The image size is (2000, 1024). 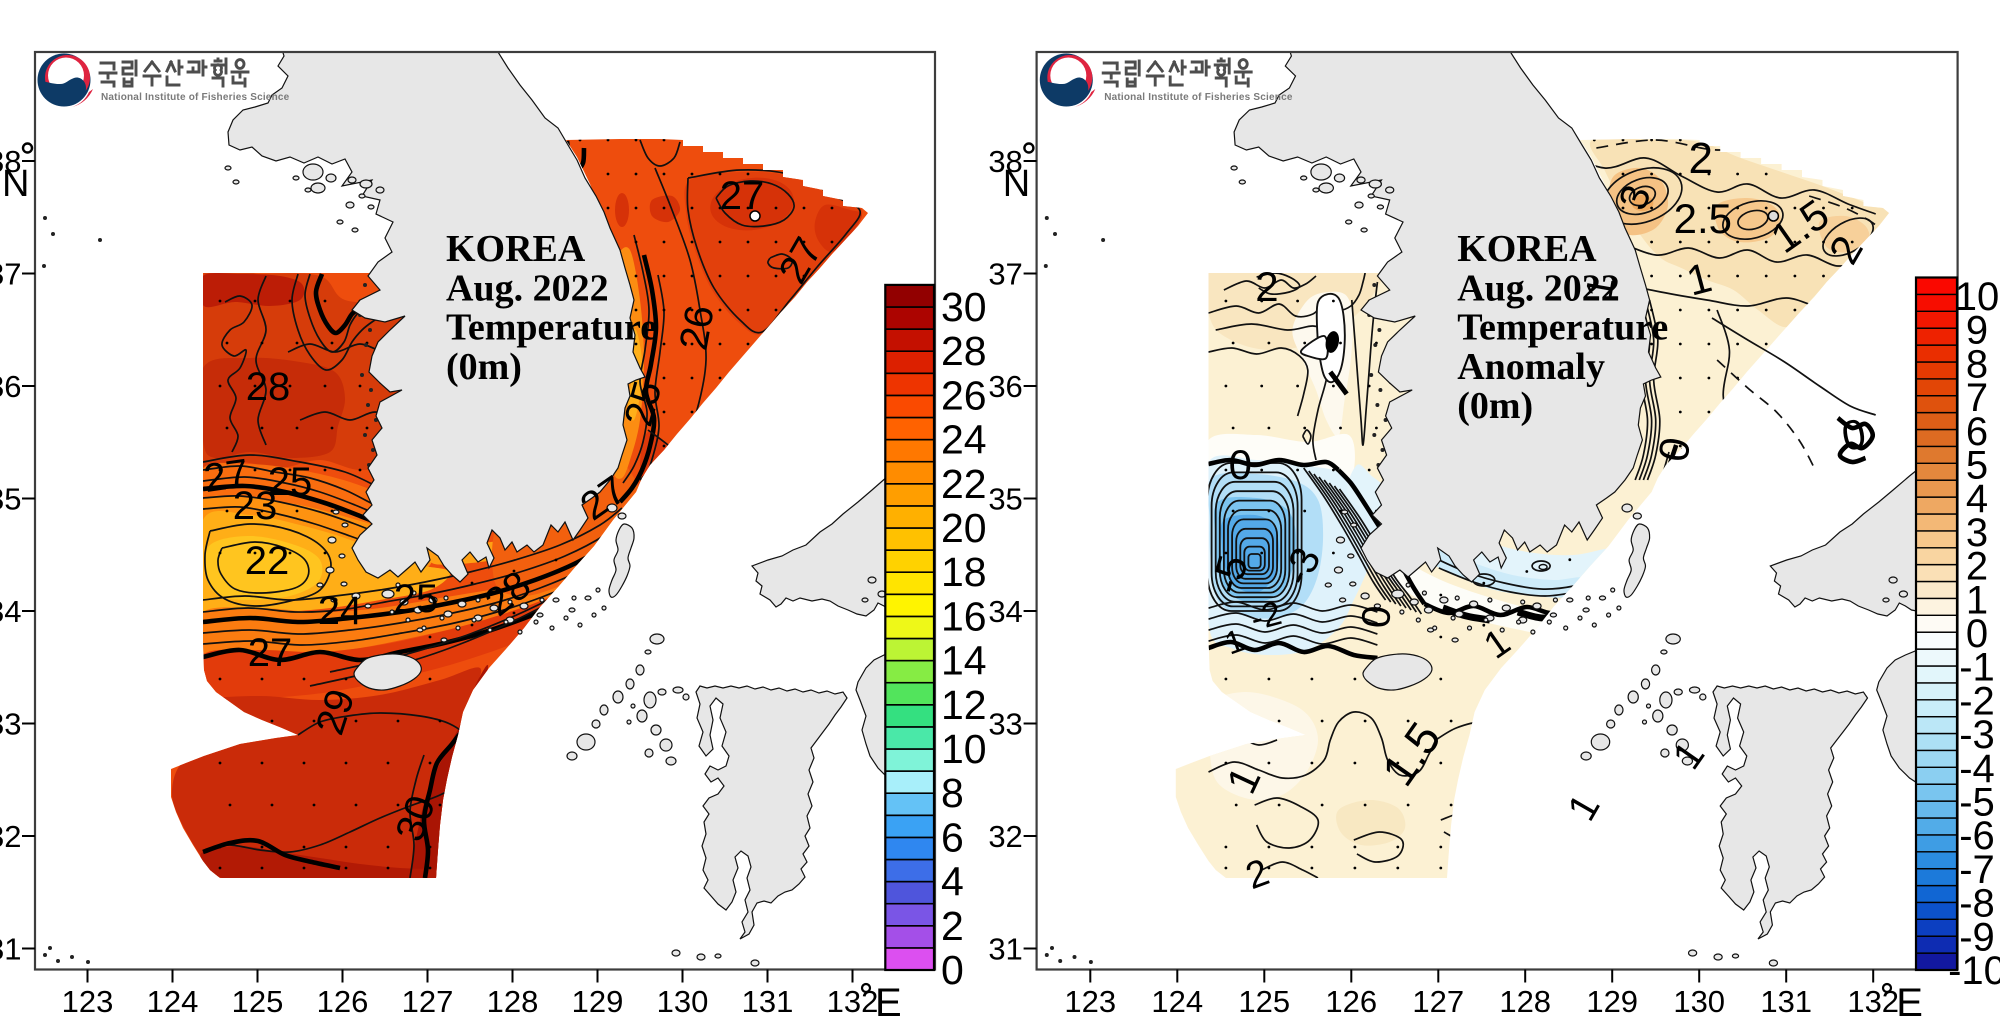 I want to click on svg-text: -5, so click(x=1977, y=803).